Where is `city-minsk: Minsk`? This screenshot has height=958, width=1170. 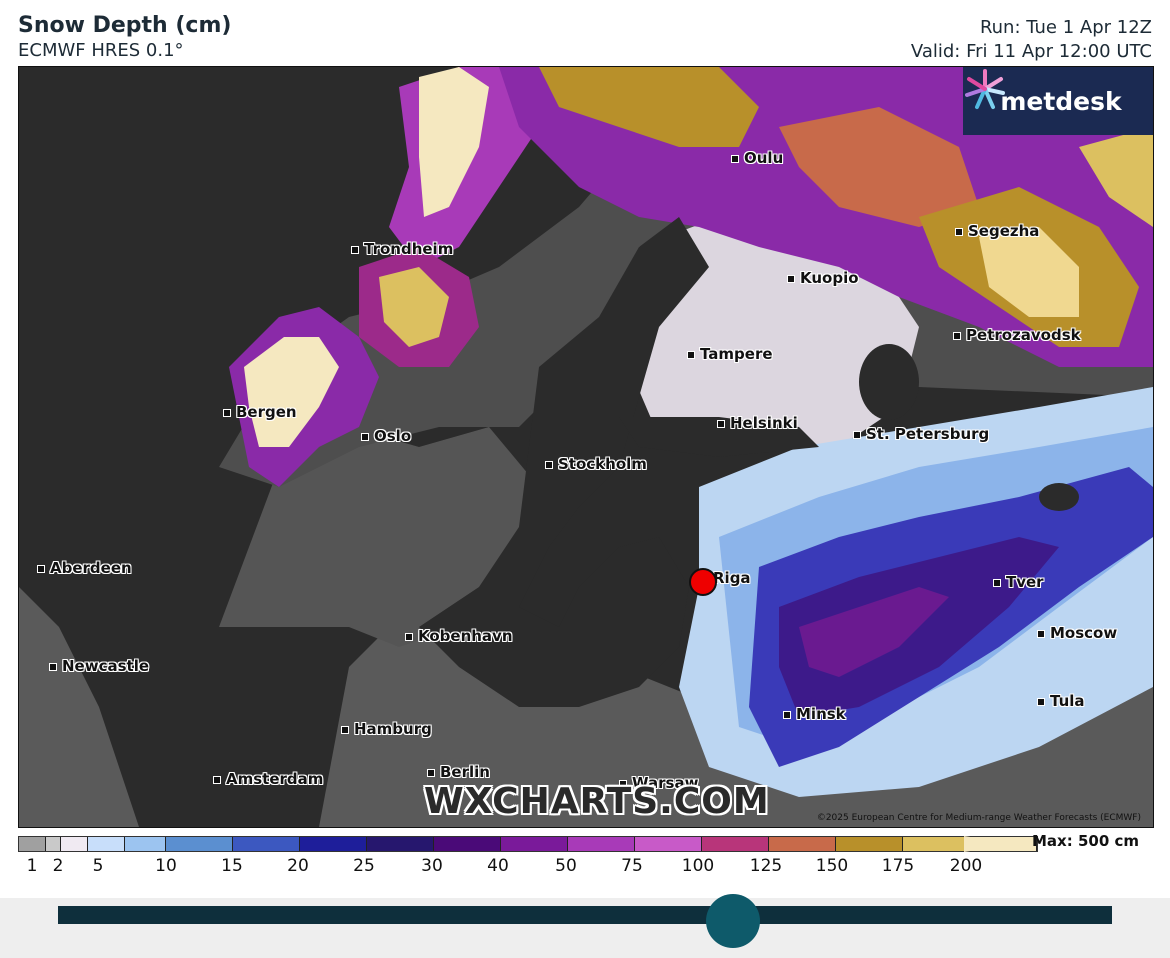
city-minsk: Minsk is located at coordinates (814, 714).